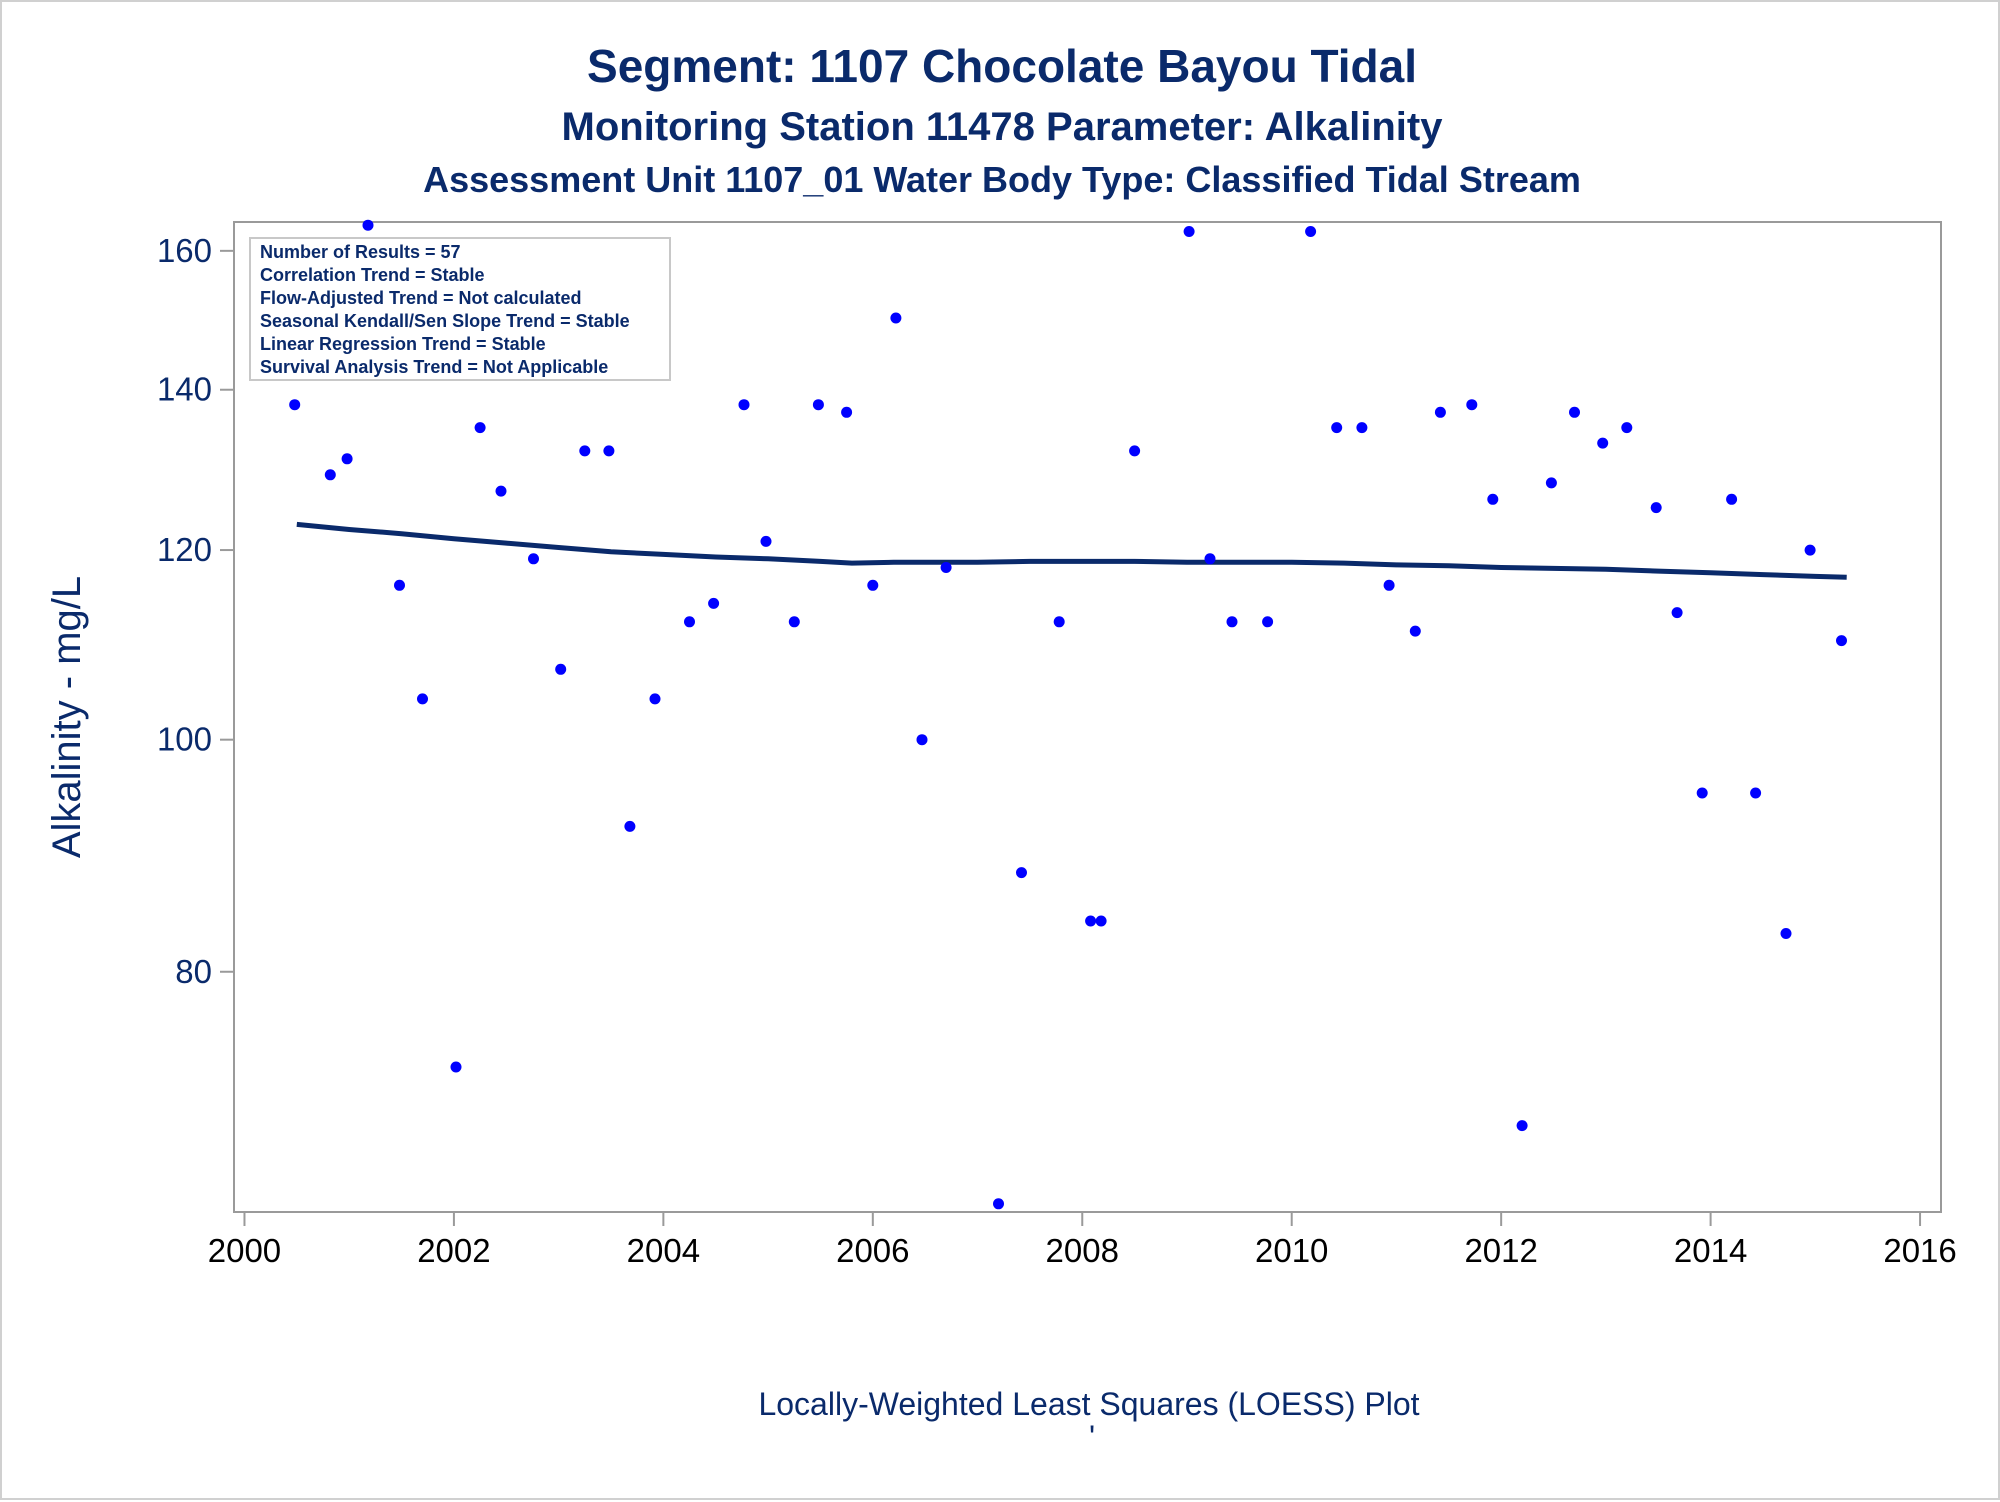  What do you see at coordinates (1071, 550) in the screenshot?
I see `loess-line` at bounding box center [1071, 550].